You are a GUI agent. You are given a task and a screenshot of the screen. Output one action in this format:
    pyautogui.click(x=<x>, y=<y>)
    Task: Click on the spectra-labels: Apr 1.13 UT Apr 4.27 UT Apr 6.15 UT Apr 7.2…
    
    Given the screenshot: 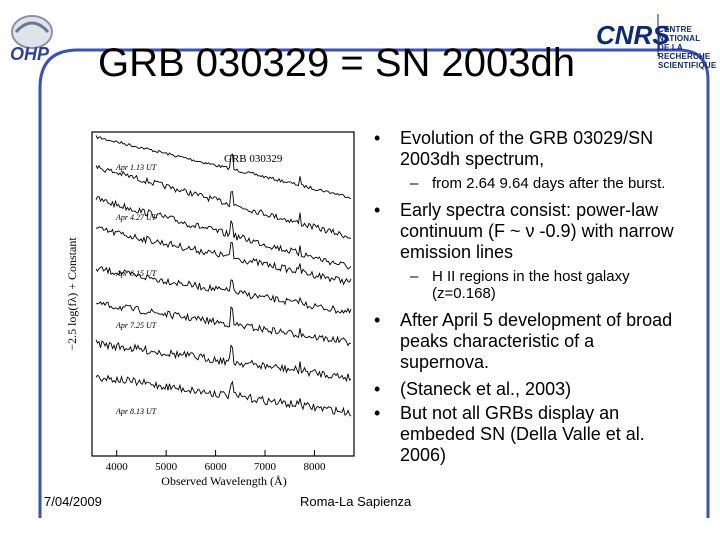 What is the action you would take?
    pyautogui.click(x=136, y=289)
    